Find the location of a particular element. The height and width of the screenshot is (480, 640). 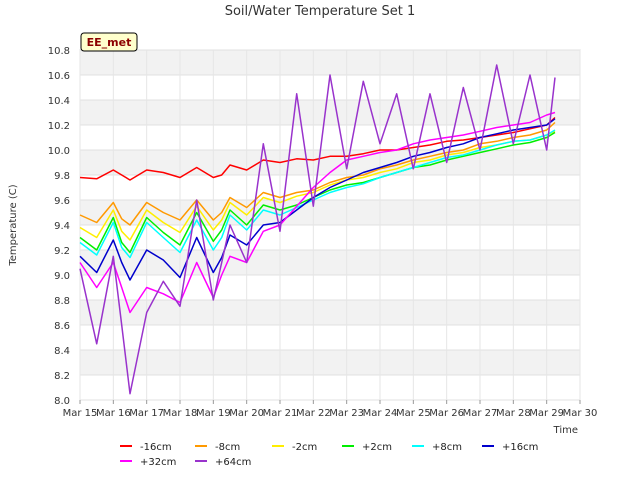

legend-label: -2cm is located at coordinates (304, 447).